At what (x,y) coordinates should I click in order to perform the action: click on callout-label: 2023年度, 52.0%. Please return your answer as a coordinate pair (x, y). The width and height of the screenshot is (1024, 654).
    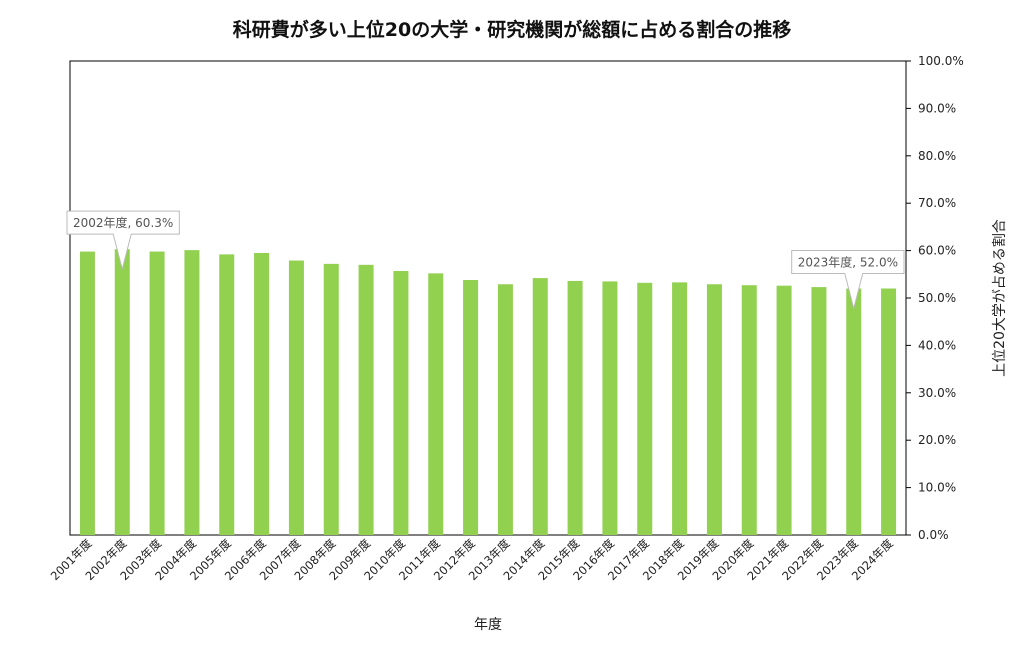
    Looking at the image, I should click on (848, 262).